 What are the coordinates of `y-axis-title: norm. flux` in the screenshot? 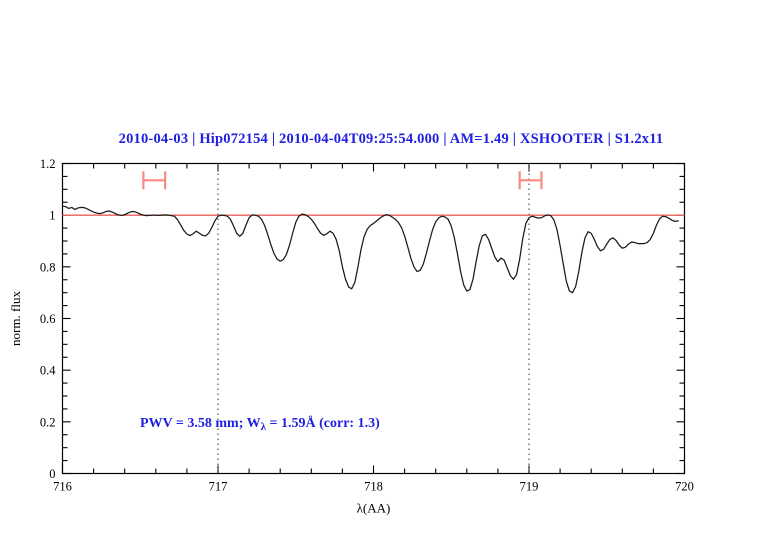 It's located at (15, 318).